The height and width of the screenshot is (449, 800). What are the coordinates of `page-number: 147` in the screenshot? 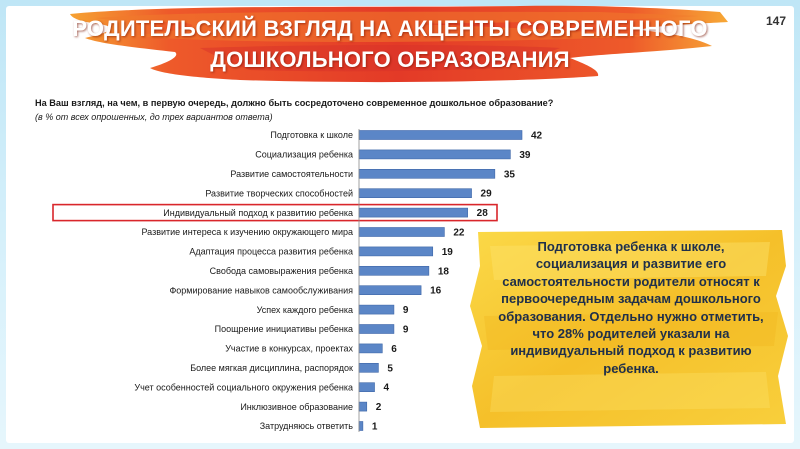 It's located at (775, 21).